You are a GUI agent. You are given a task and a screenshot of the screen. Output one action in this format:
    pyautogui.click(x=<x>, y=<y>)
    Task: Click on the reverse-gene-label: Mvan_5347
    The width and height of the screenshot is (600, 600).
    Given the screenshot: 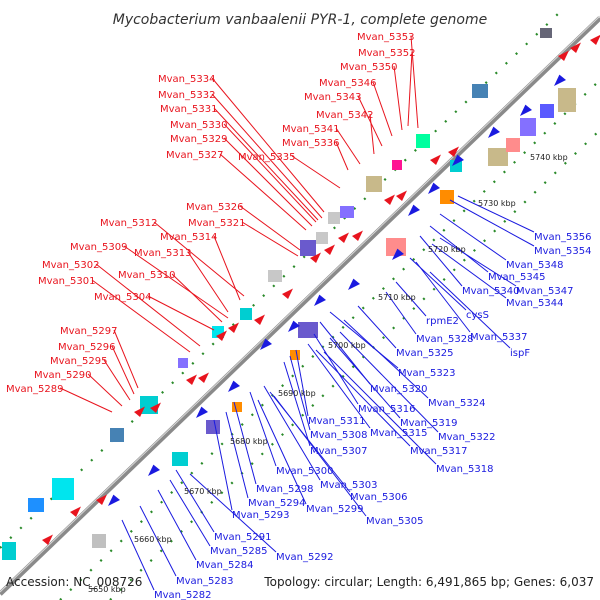 What is the action you would take?
    pyautogui.click(x=544, y=291)
    